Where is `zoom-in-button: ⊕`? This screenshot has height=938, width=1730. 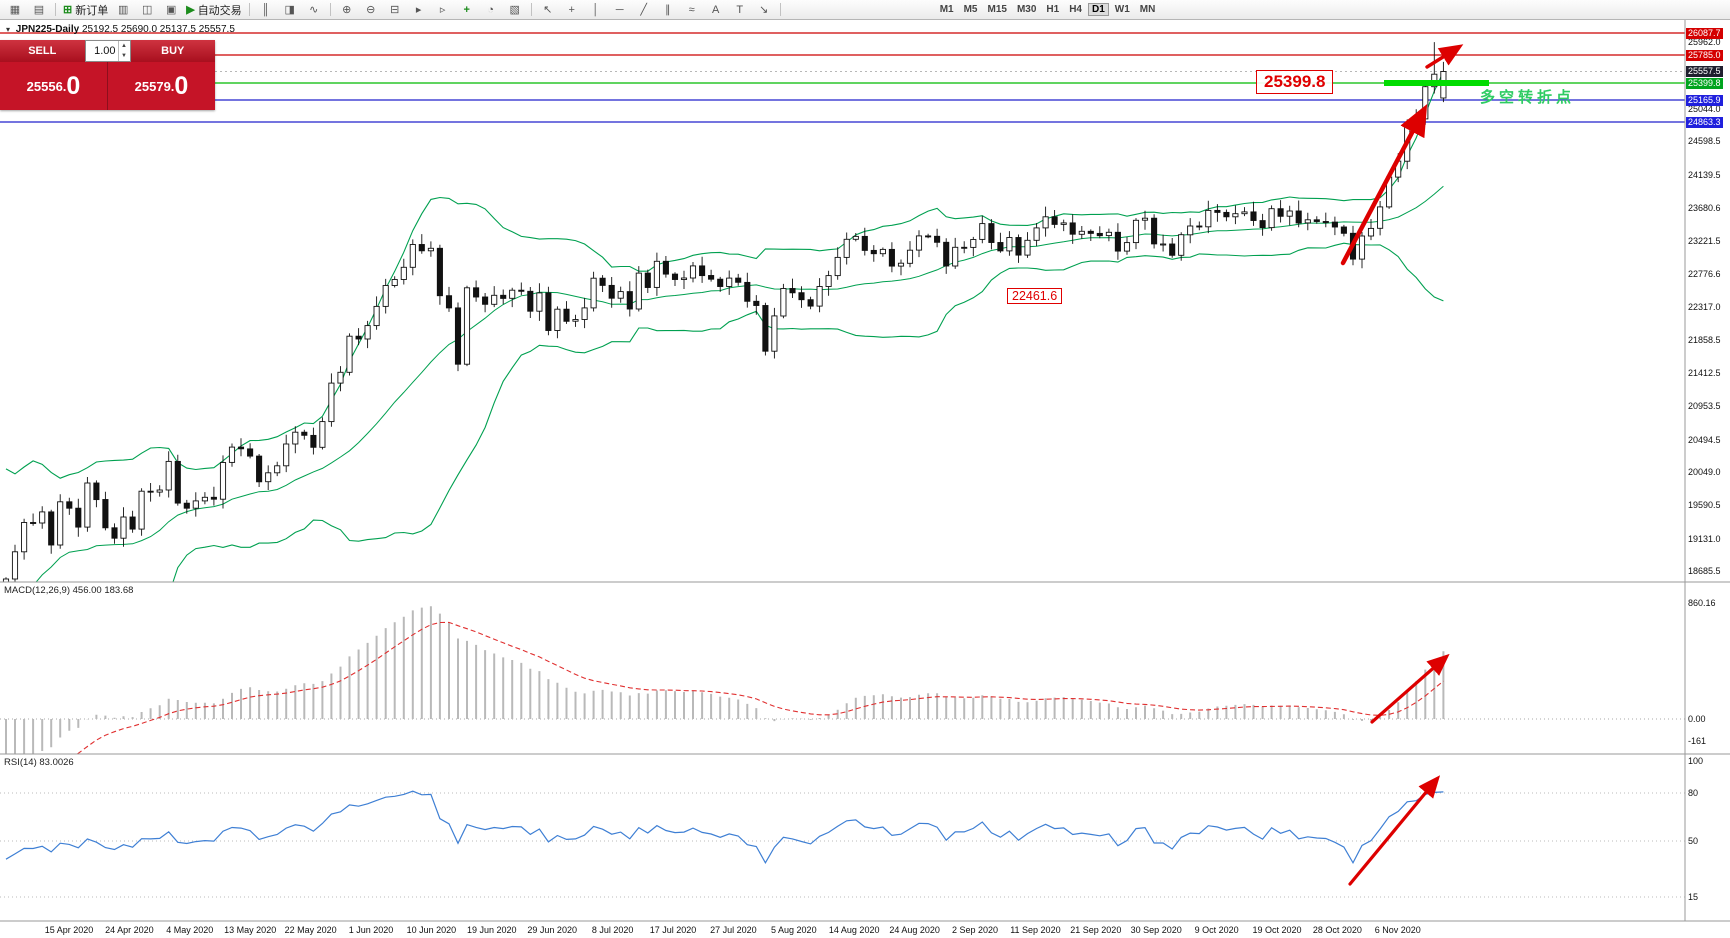
zoom-in-button: ⊕ is located at coordinates (347, 10).